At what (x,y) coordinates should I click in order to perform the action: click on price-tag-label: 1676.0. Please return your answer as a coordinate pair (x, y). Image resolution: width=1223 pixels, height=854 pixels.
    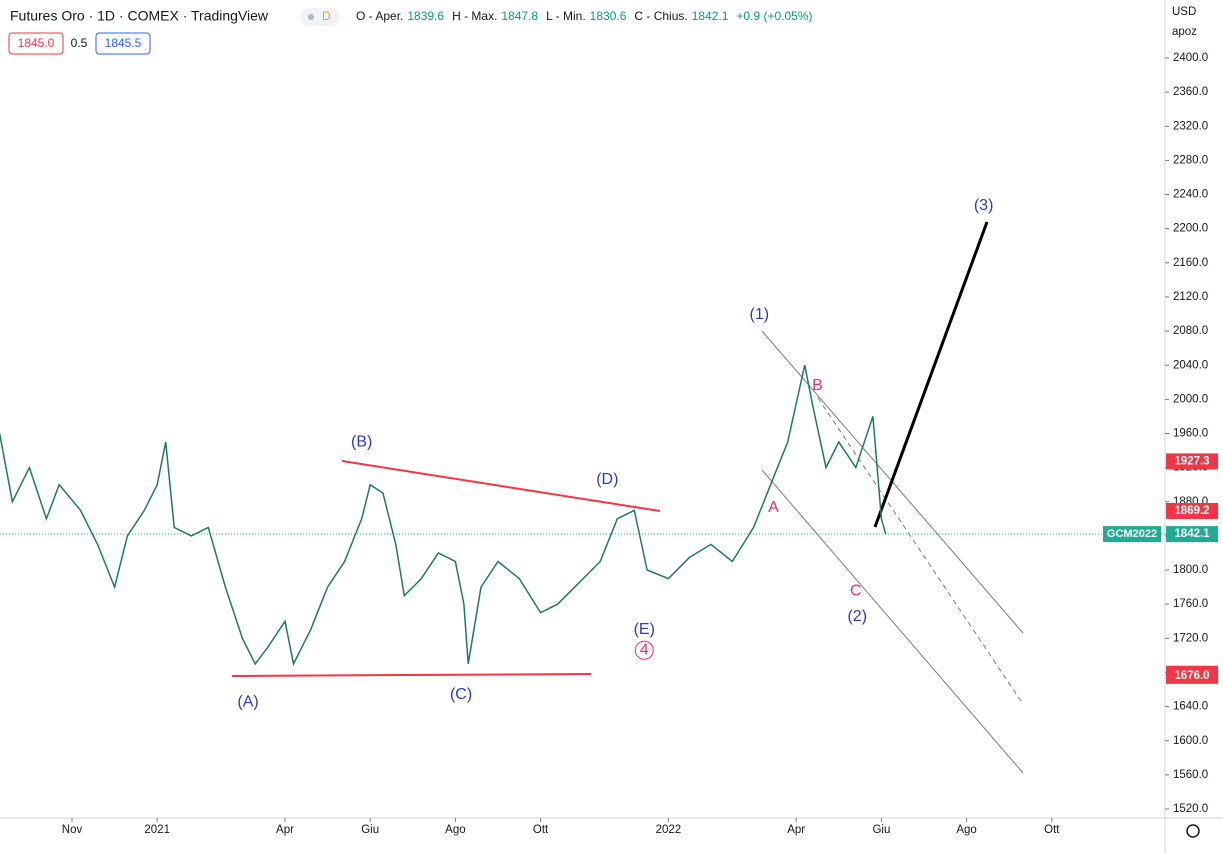
    Looking at the image, I should click on (1191, 676).